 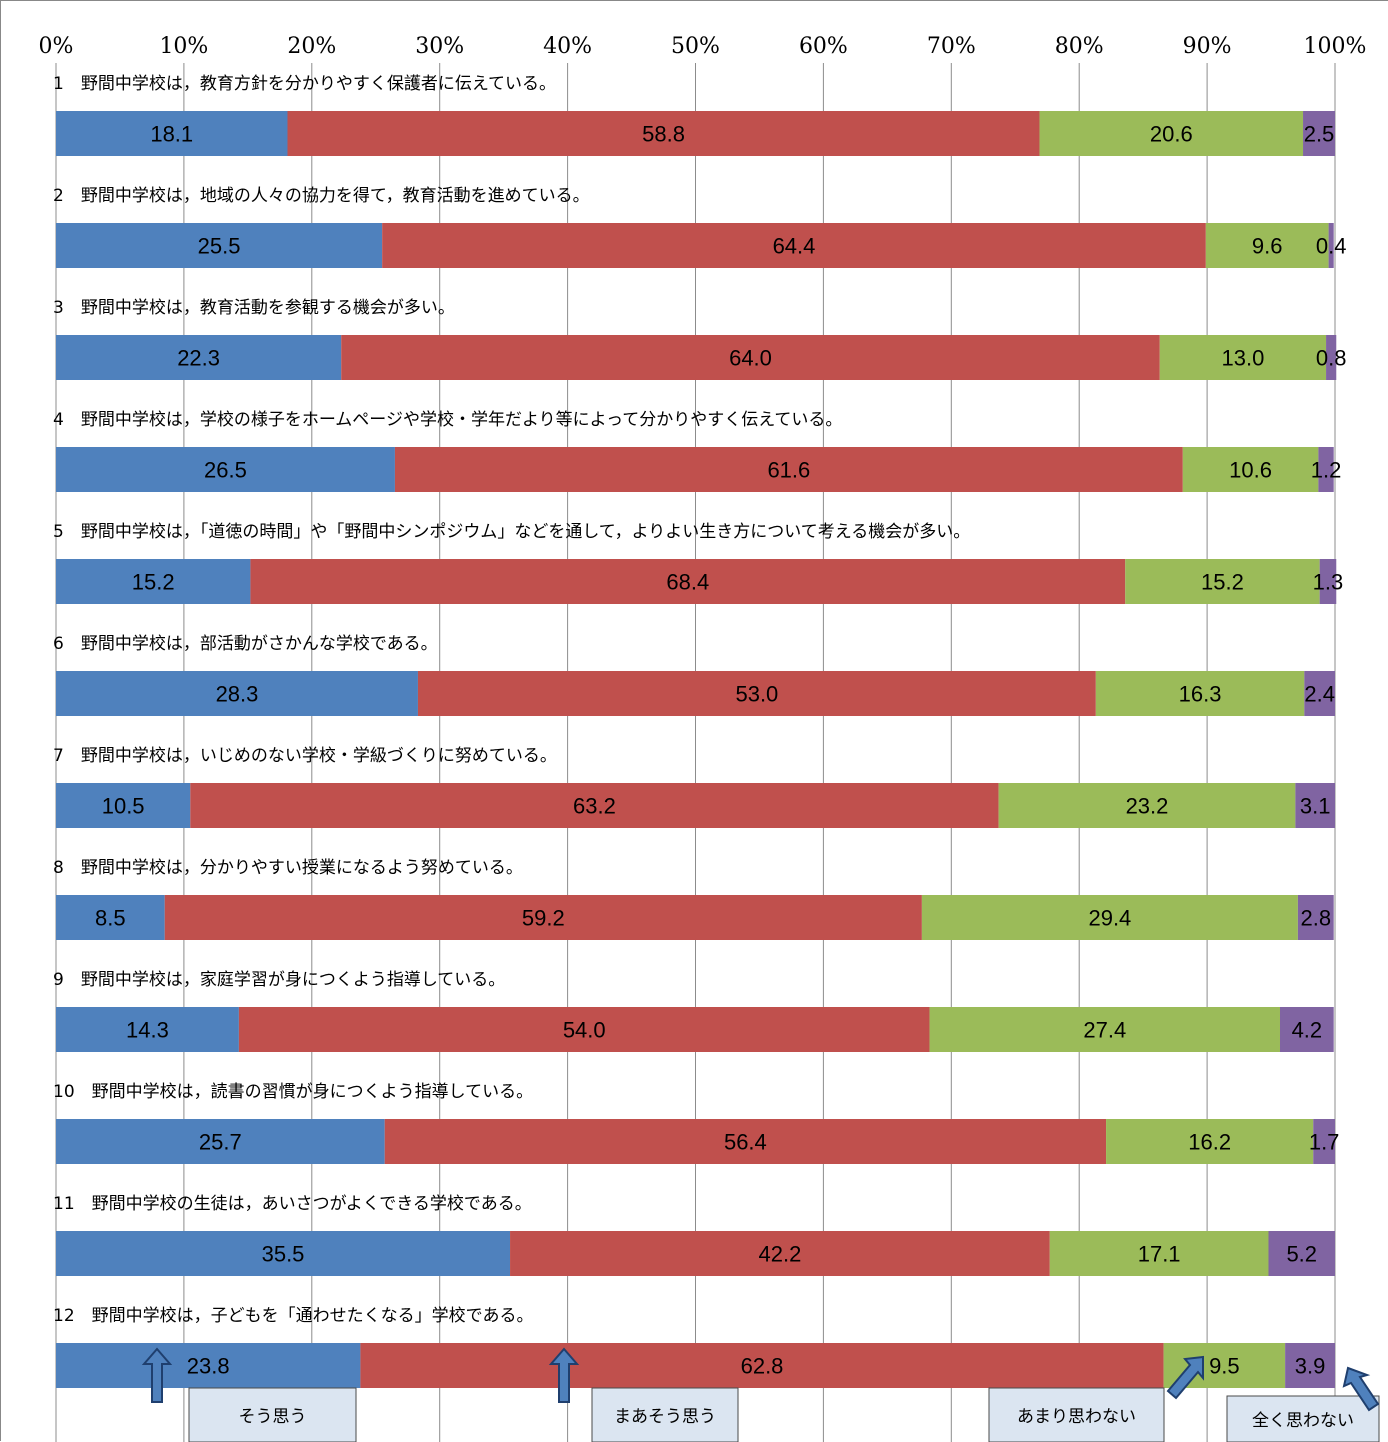 What do you see at coordinates (1079, 46) in the screenshot?
I see `x-tick-label: 80%` at bounding box center [1079, 46].